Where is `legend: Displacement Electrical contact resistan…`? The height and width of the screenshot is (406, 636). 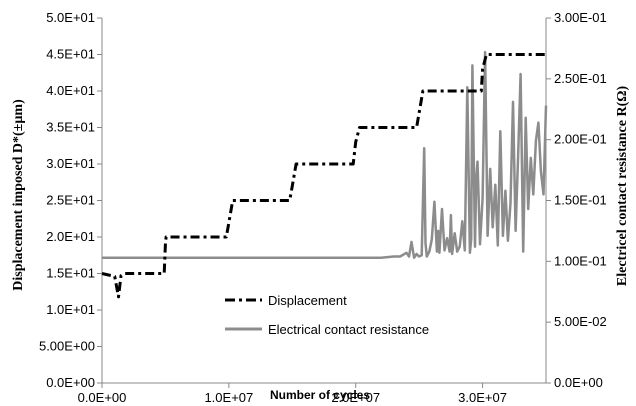
legend: Displacement Electrical contact resistan… is located at coordinates (327, 315).